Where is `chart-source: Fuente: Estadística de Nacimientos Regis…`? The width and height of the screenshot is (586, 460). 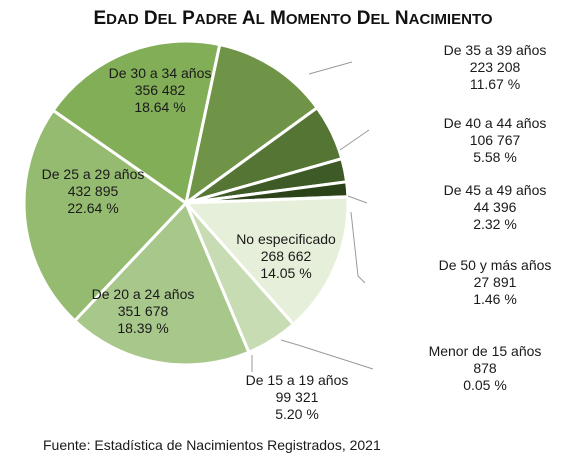 chart-source: Fuente: Estadística de Nacimientos Regis… is located at coordinates (212, 445).